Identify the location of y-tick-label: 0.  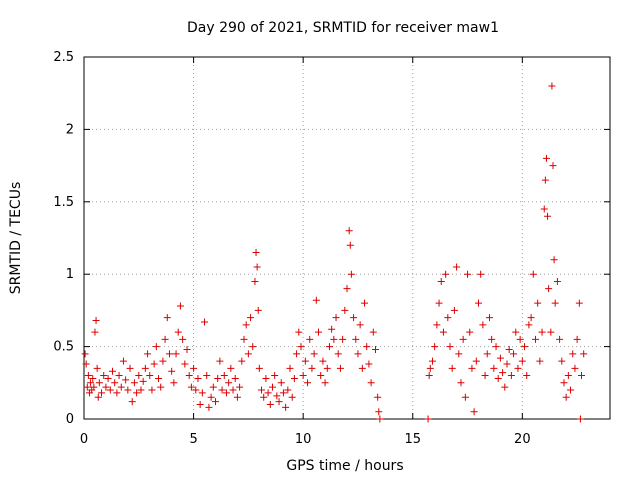
(70, 419).